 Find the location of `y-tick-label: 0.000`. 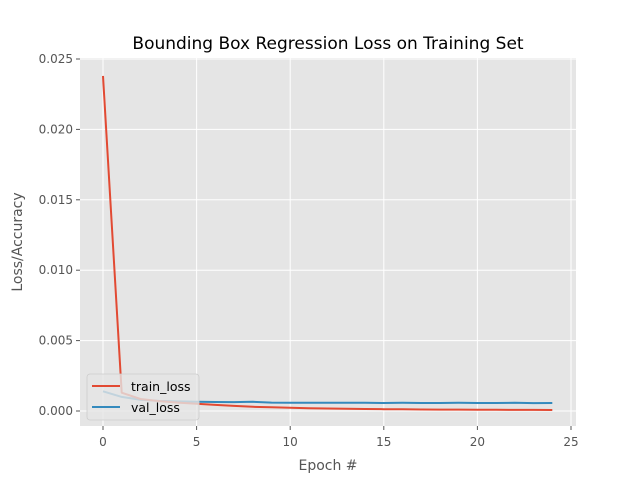

y-tick-label: 0.000 is located at coordinates (56, 411).